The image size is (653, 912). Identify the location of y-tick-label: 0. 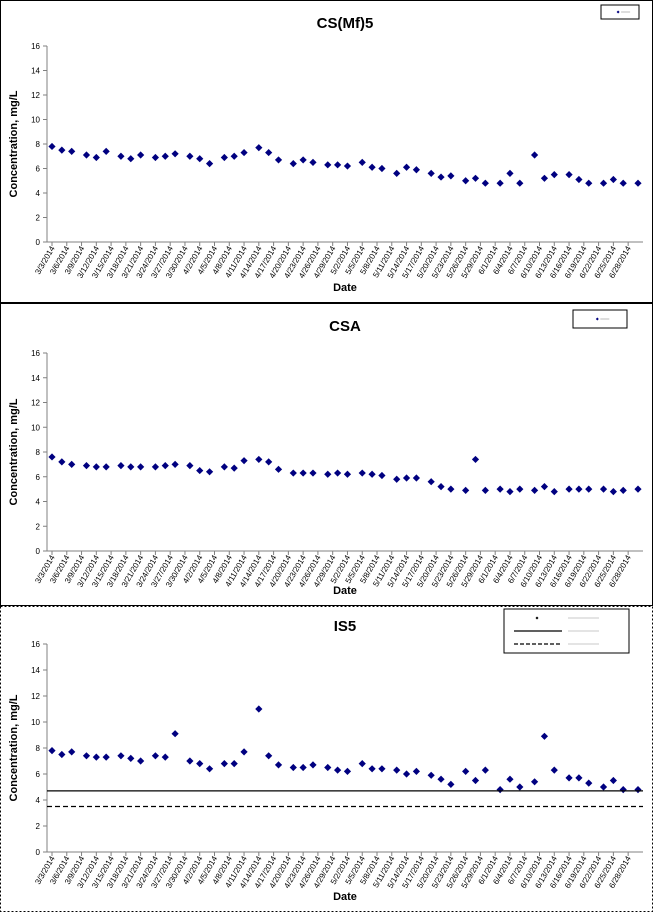
(38, 242).